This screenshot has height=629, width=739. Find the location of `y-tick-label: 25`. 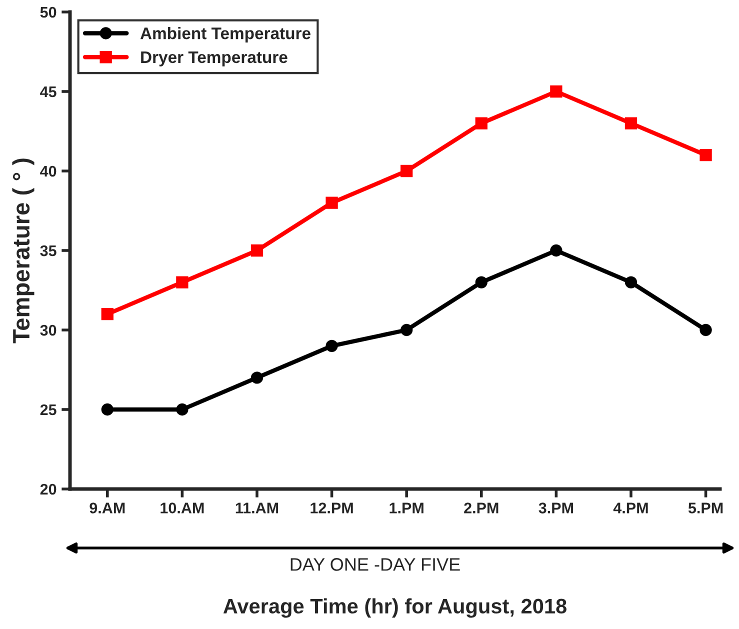

y-tick-label: 25 is located at coordinates (48, 410).